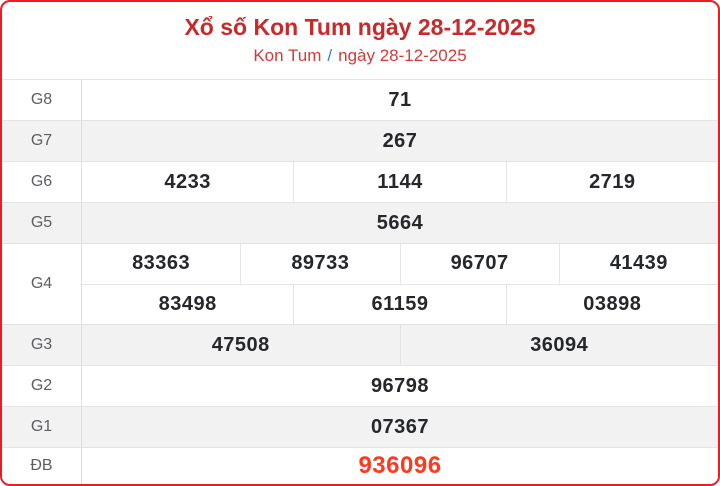 The image size is (720, 486). Describe the element at coordinates (400, 465) in the screenshot. I see `special-prize-number: 936096` at that location.